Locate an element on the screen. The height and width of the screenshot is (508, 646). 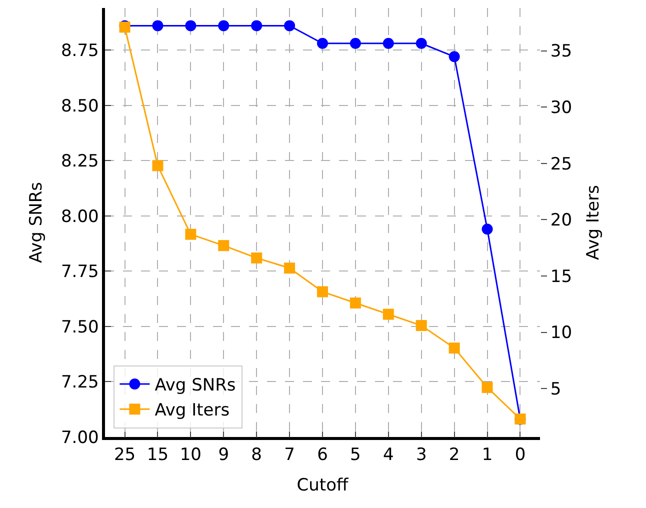
x-tick-label: 8 is located at coordinates (256, 455).